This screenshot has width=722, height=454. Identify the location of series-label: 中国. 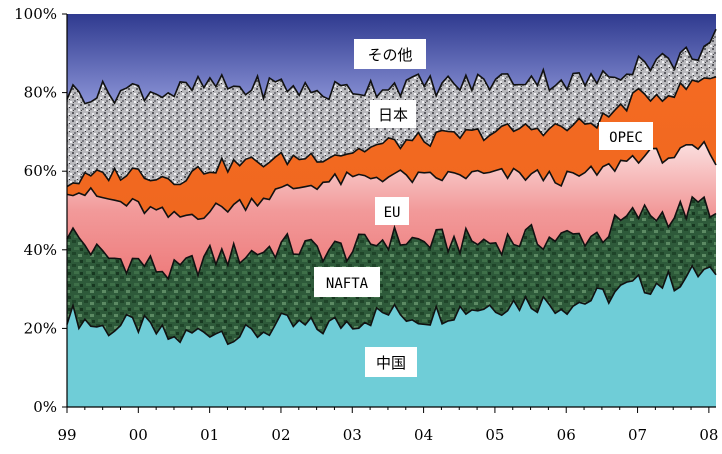
(391, 363).